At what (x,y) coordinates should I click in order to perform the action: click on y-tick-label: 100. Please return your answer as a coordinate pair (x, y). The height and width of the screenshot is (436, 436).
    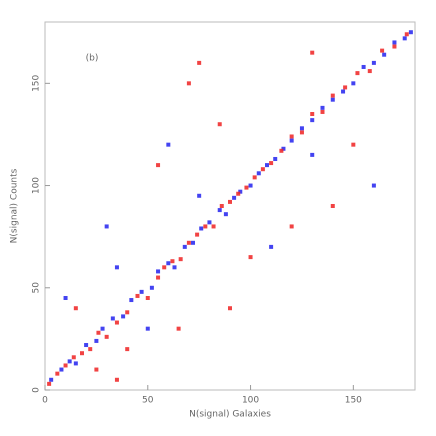
    Looking at the image, I should click on (37, 185).